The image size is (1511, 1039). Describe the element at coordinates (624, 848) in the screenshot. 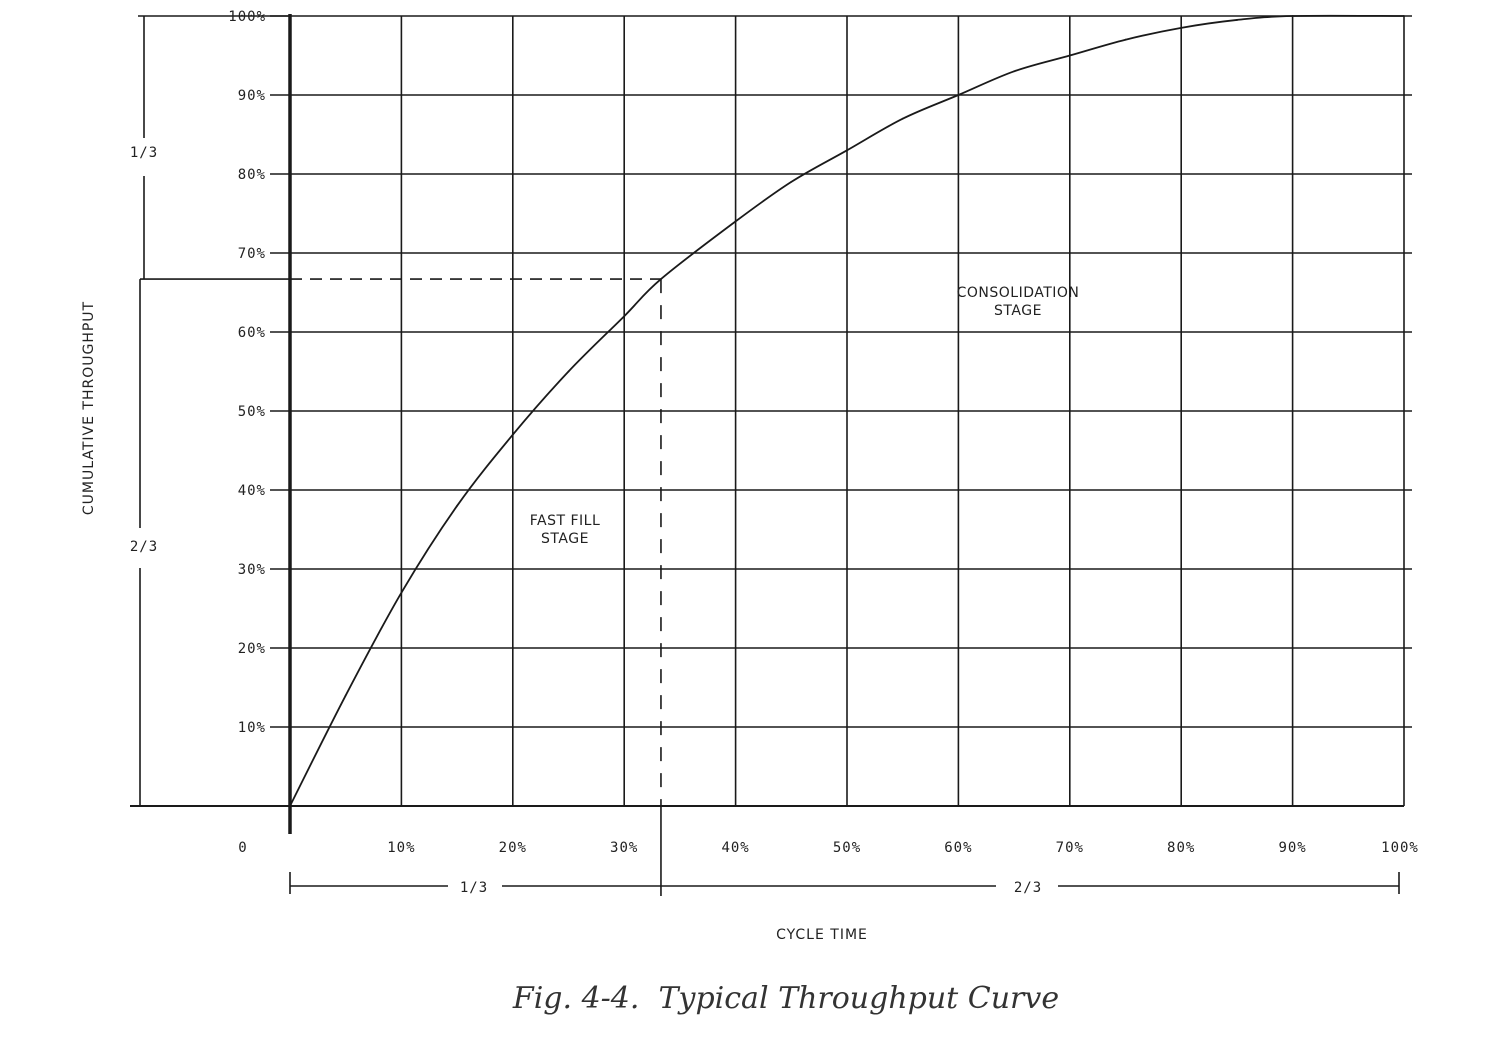

I see `x-tick-label: 30%` at that location.